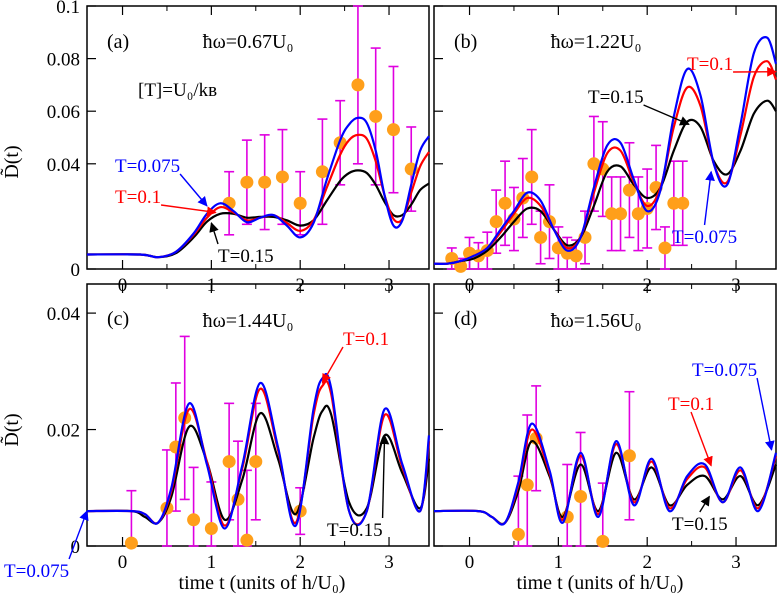  I want to click on panel-title: ħω=0.67U₀, so click(248, 42).